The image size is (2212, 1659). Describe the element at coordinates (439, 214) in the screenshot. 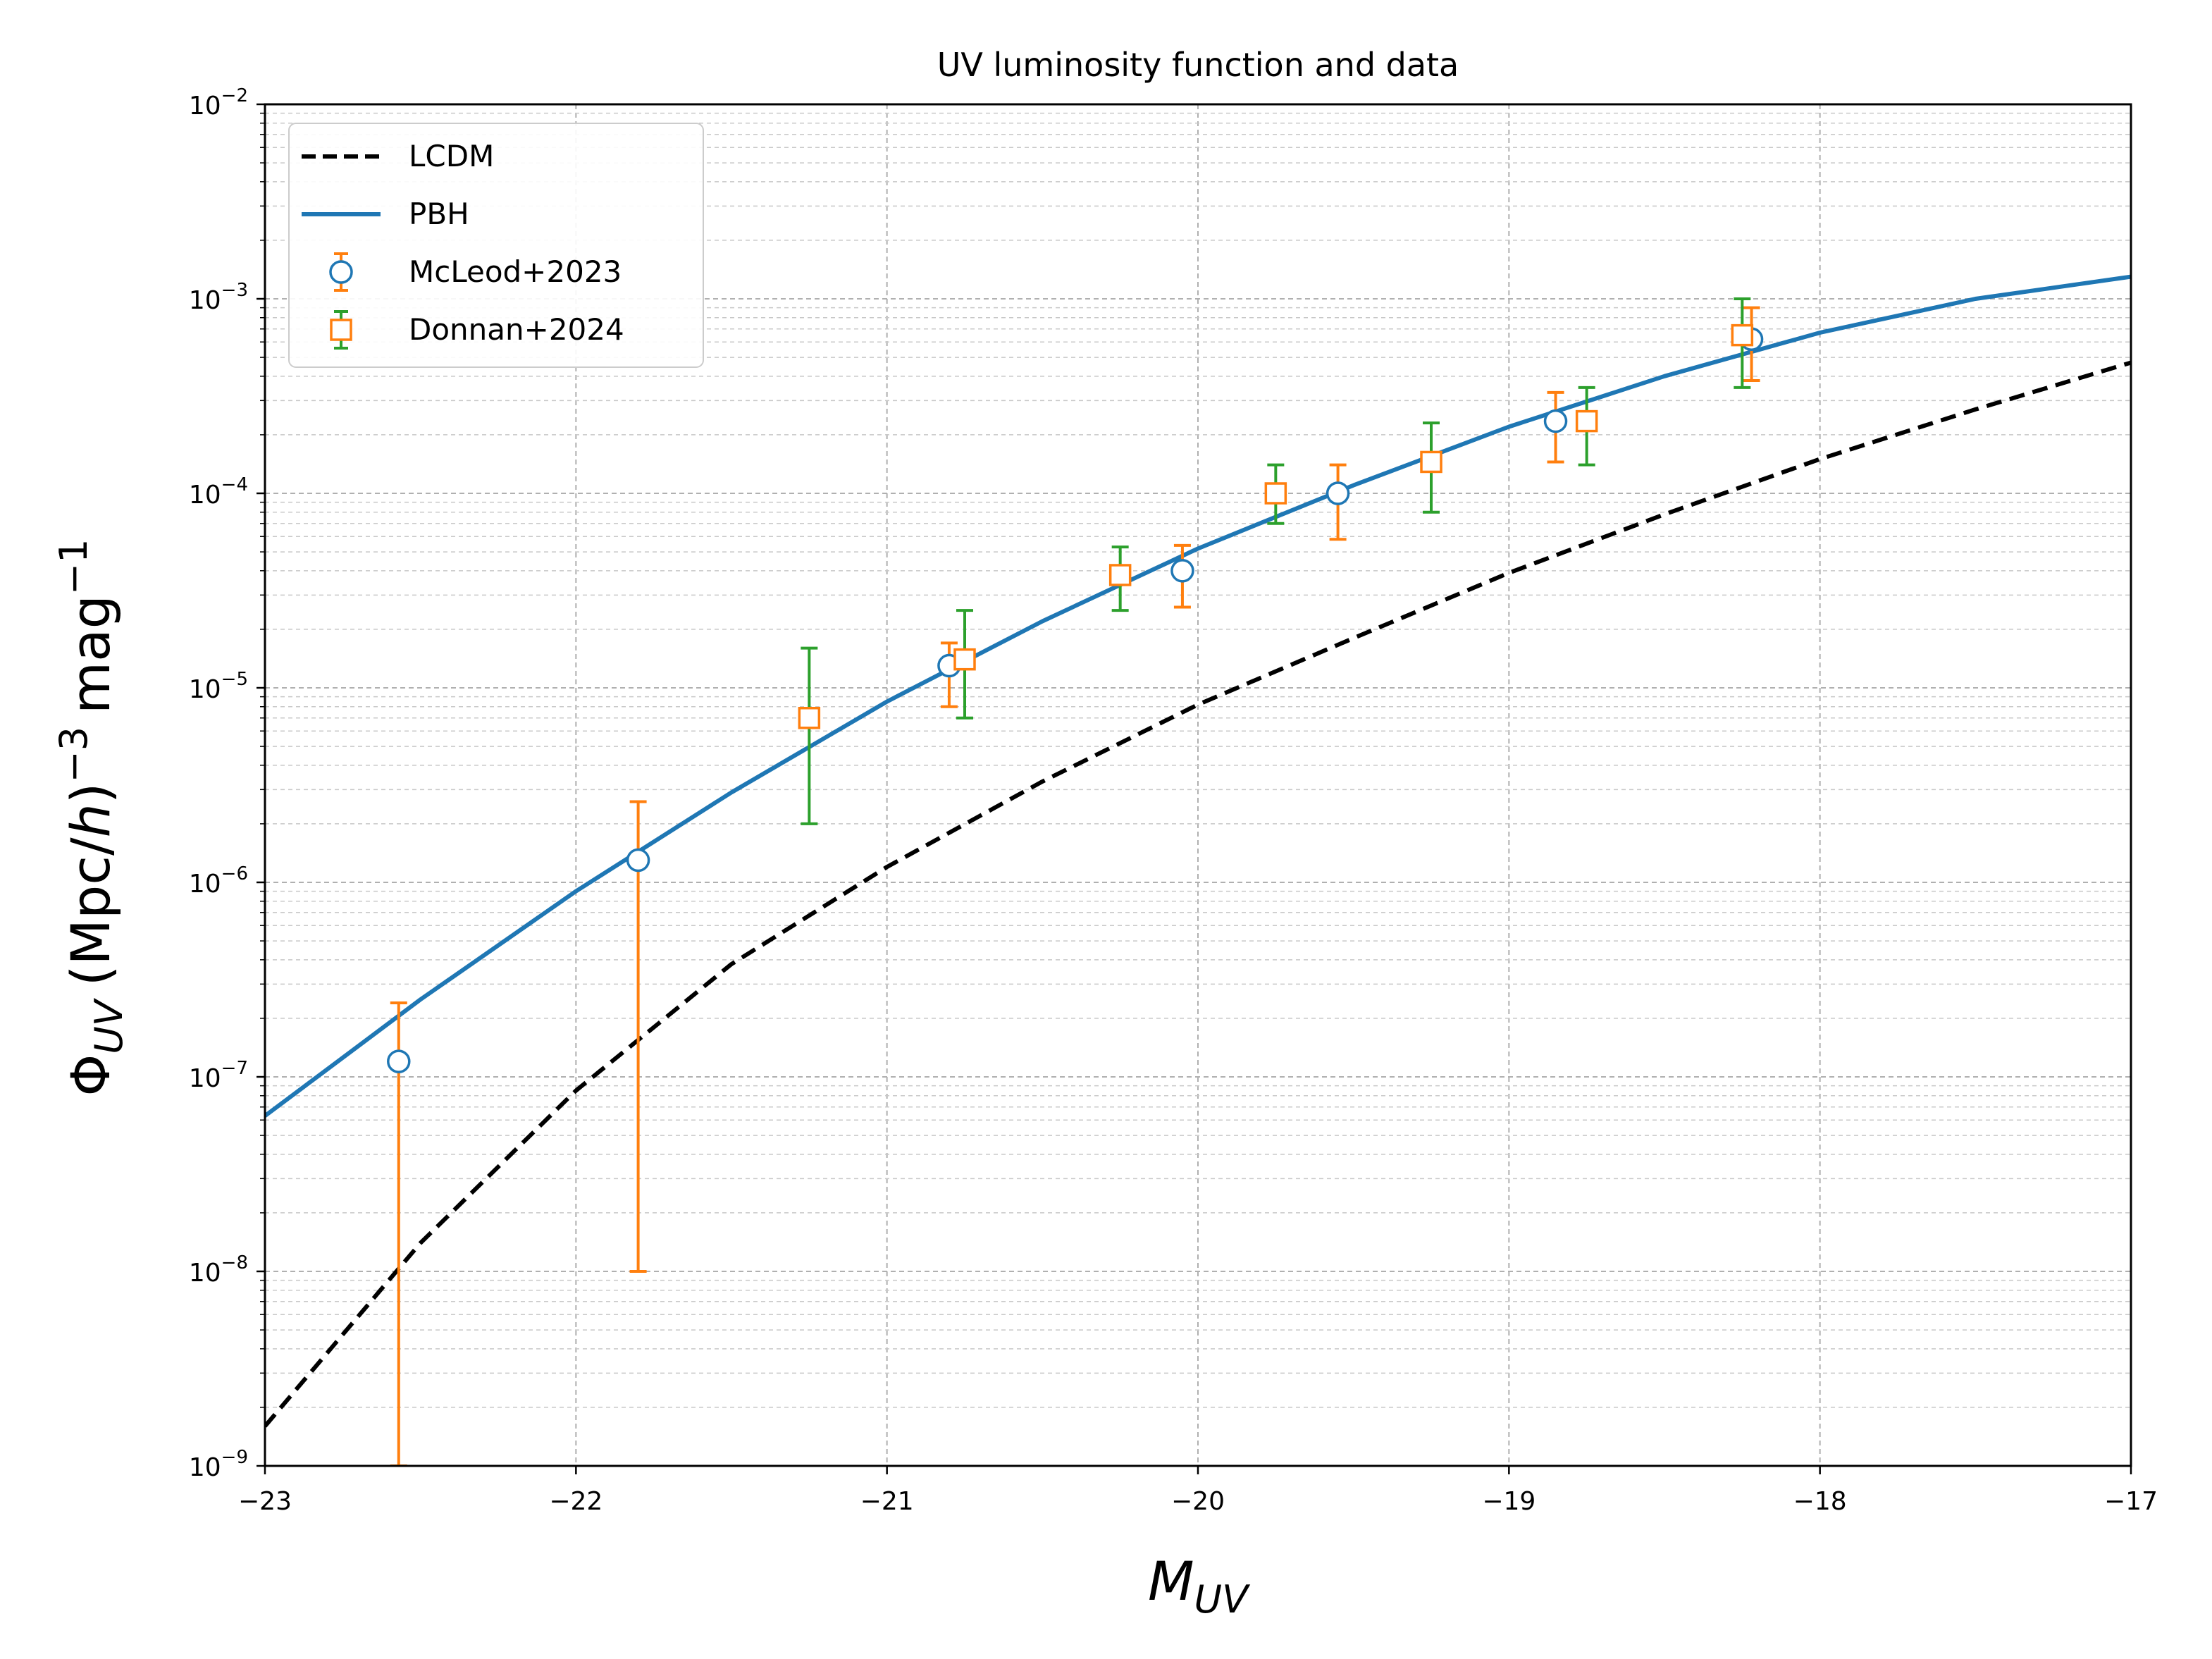

I see `legend-label-pbh: PBH` at that location.